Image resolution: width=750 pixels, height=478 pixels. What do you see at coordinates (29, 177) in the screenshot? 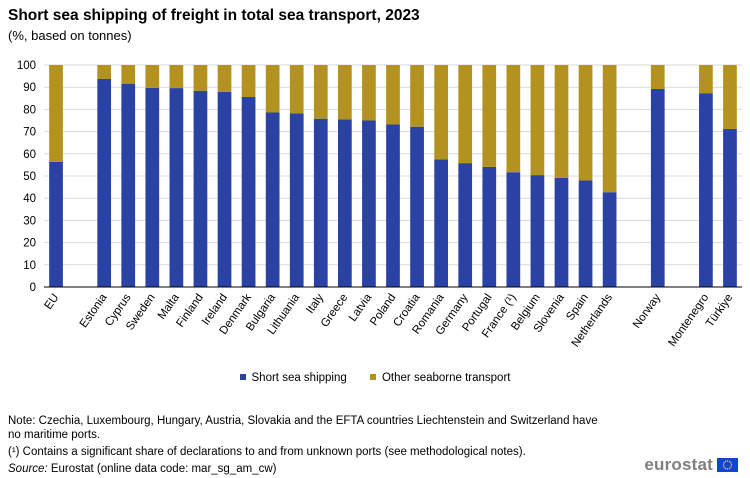
I see `y-tick-label: 50` at bounding box center [29, 177].